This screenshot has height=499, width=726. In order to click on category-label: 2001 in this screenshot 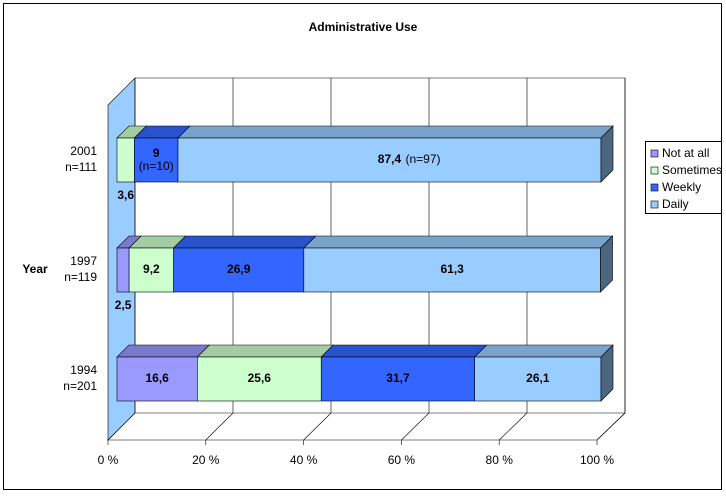, I will do `click(83, 151)`.